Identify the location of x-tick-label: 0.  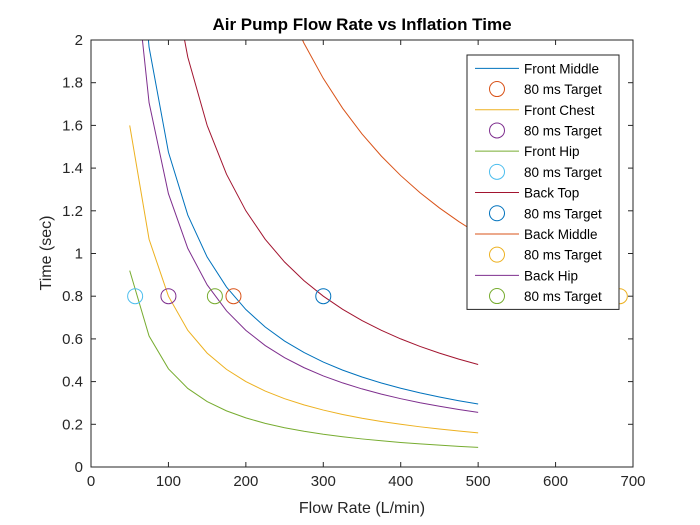
(91, 481).